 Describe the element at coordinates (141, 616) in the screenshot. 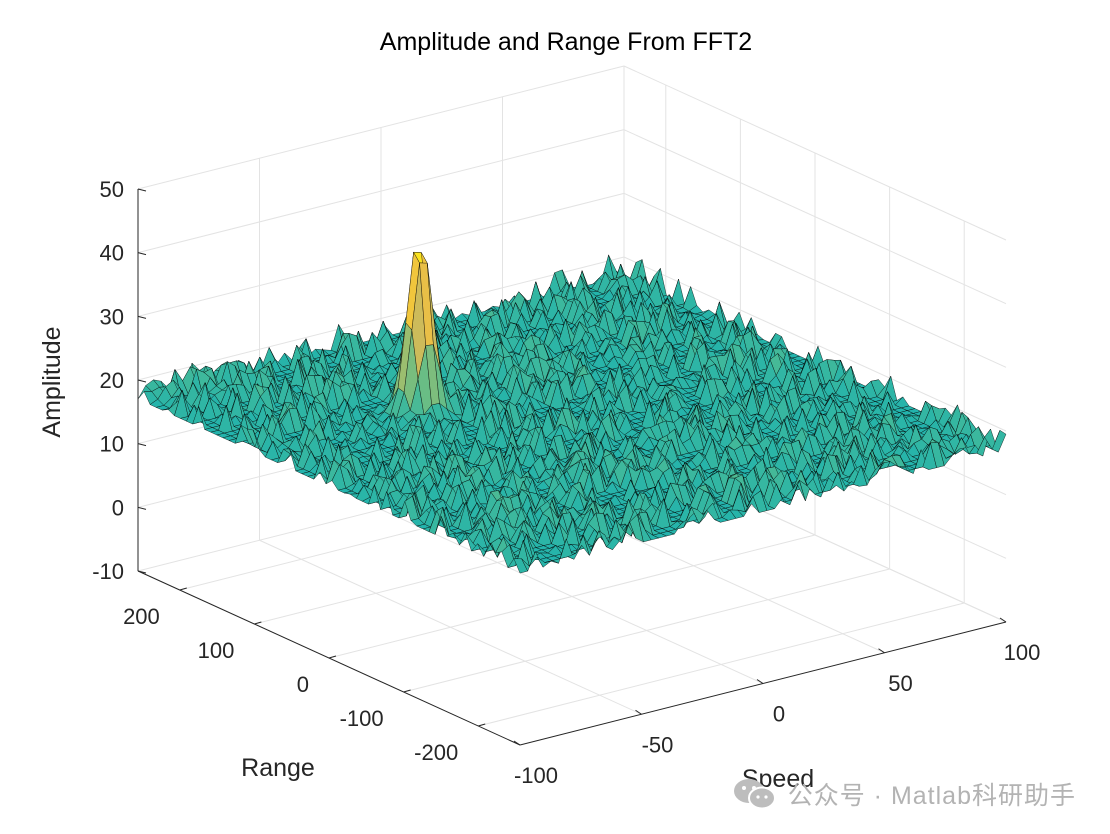

I see `y-tick-label: 200` at that location.